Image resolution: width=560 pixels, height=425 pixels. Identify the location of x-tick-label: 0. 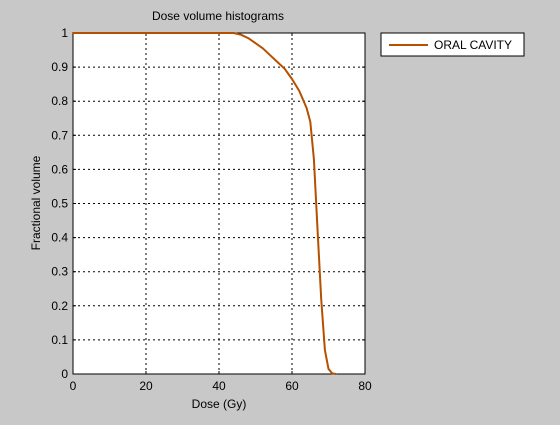
(73, 386).